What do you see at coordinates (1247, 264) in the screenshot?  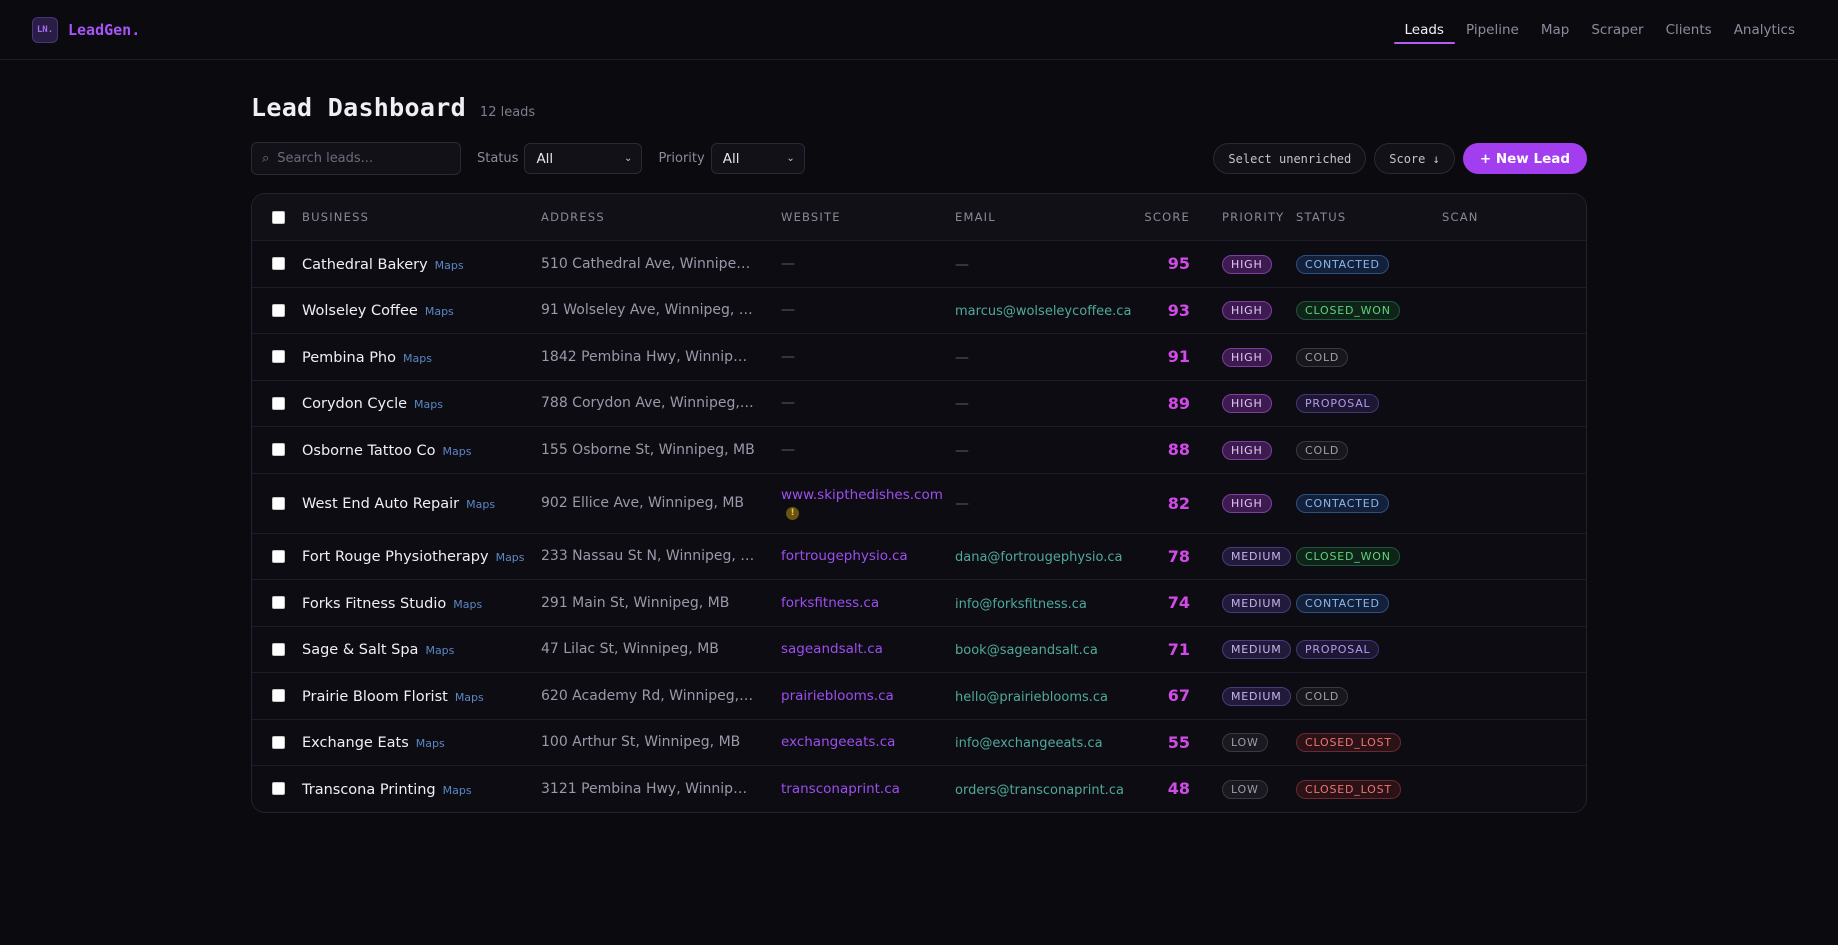 I see `priority-badge: HIGH` at bounding box center [1247, 264].